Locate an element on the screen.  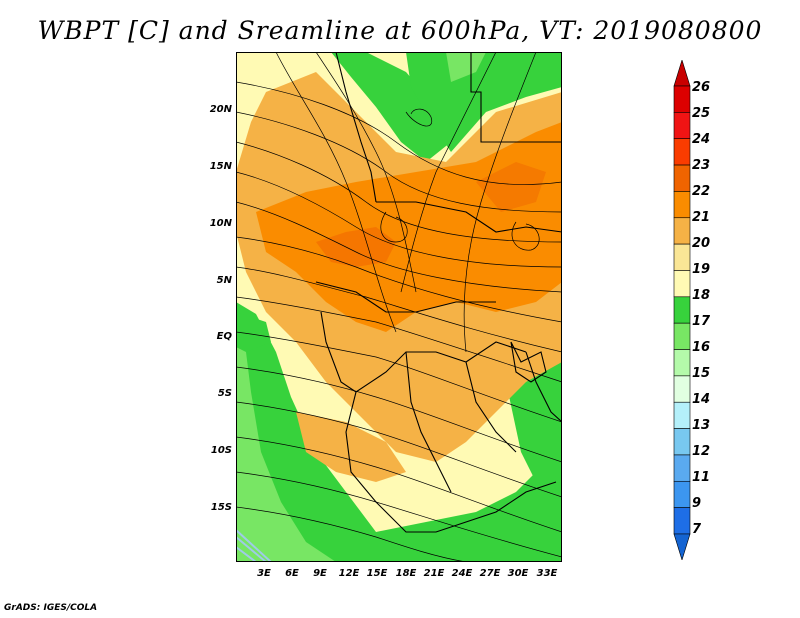
lon-label-30e: 30E is located at coordinates (518, 573).